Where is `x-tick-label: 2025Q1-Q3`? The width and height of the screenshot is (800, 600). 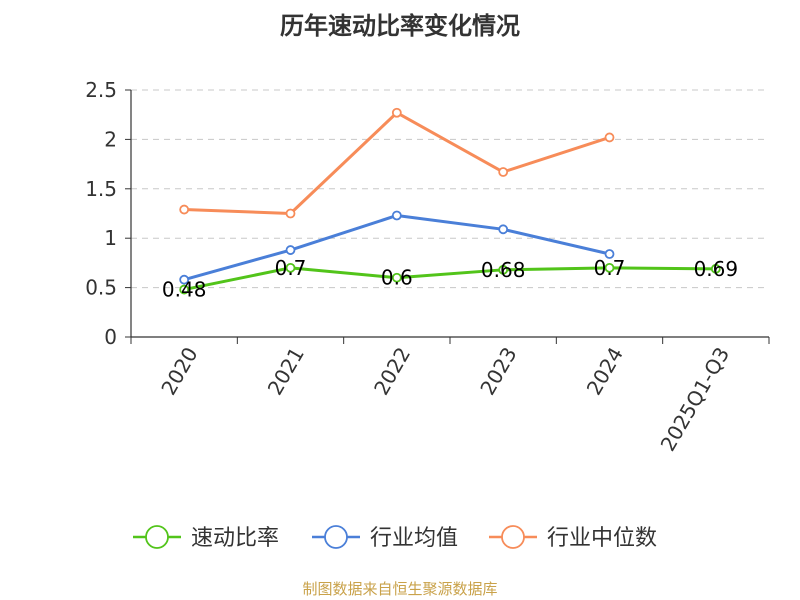 x-tick-label: 2025Q1-Q3 is located at coordinates (695, 399).